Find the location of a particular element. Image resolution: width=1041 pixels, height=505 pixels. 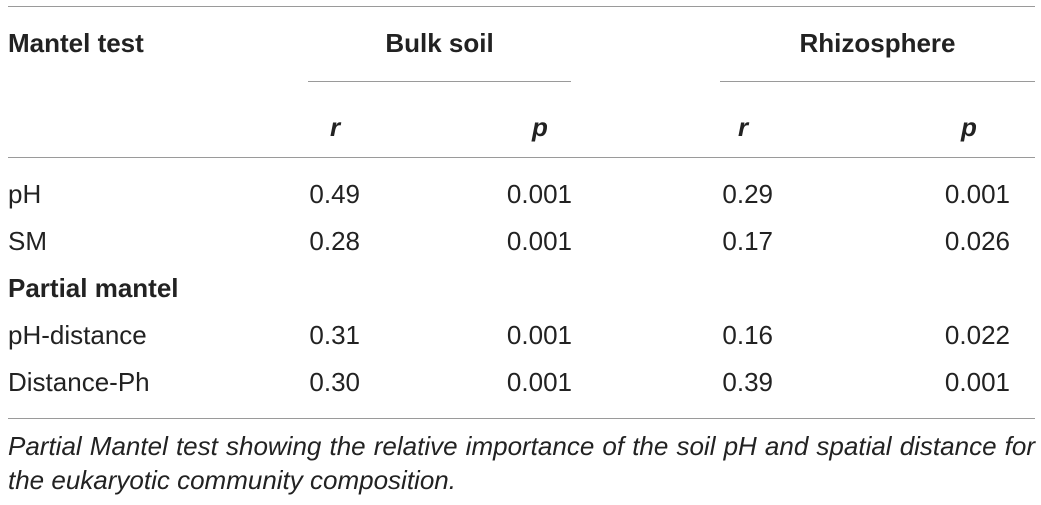

table-cell: 0.49 is located at coordinates (334, 194).